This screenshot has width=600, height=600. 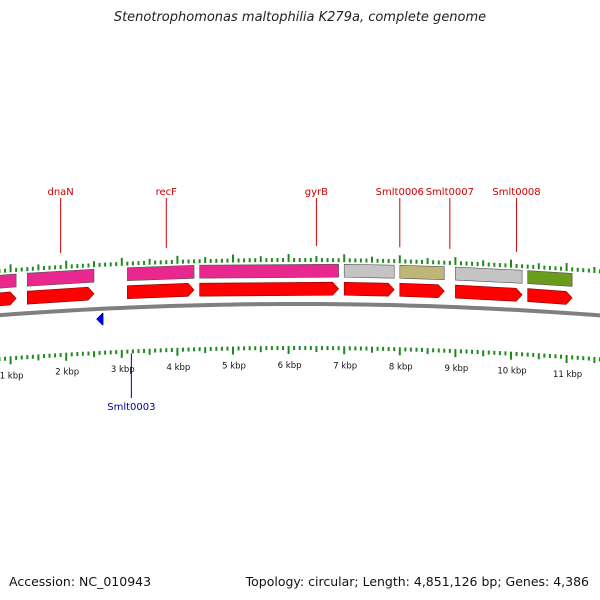 I want to click on scale-label: 5 kbp, so click(x=234, y=367).